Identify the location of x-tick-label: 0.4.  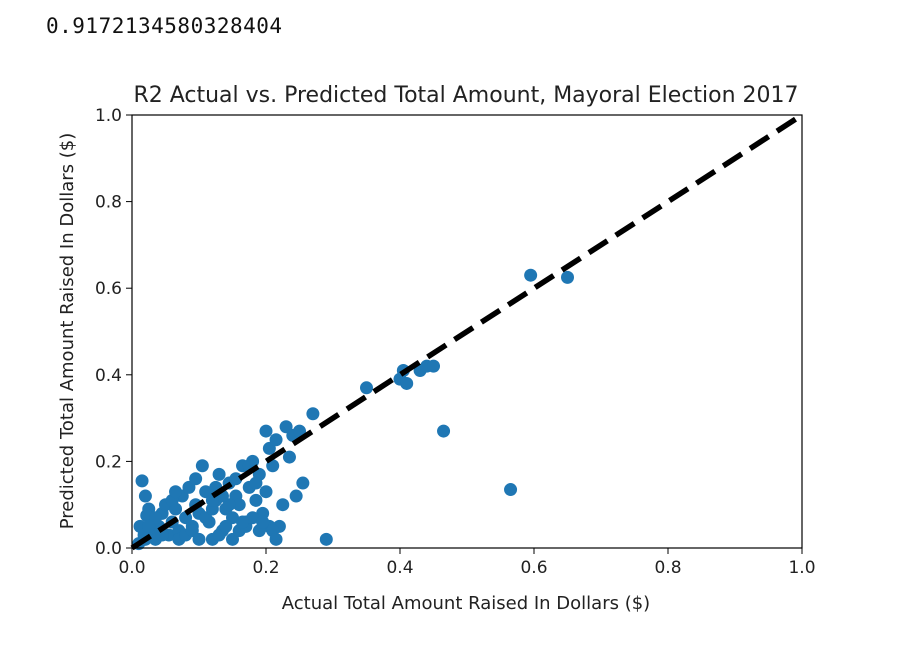
(399, 568).